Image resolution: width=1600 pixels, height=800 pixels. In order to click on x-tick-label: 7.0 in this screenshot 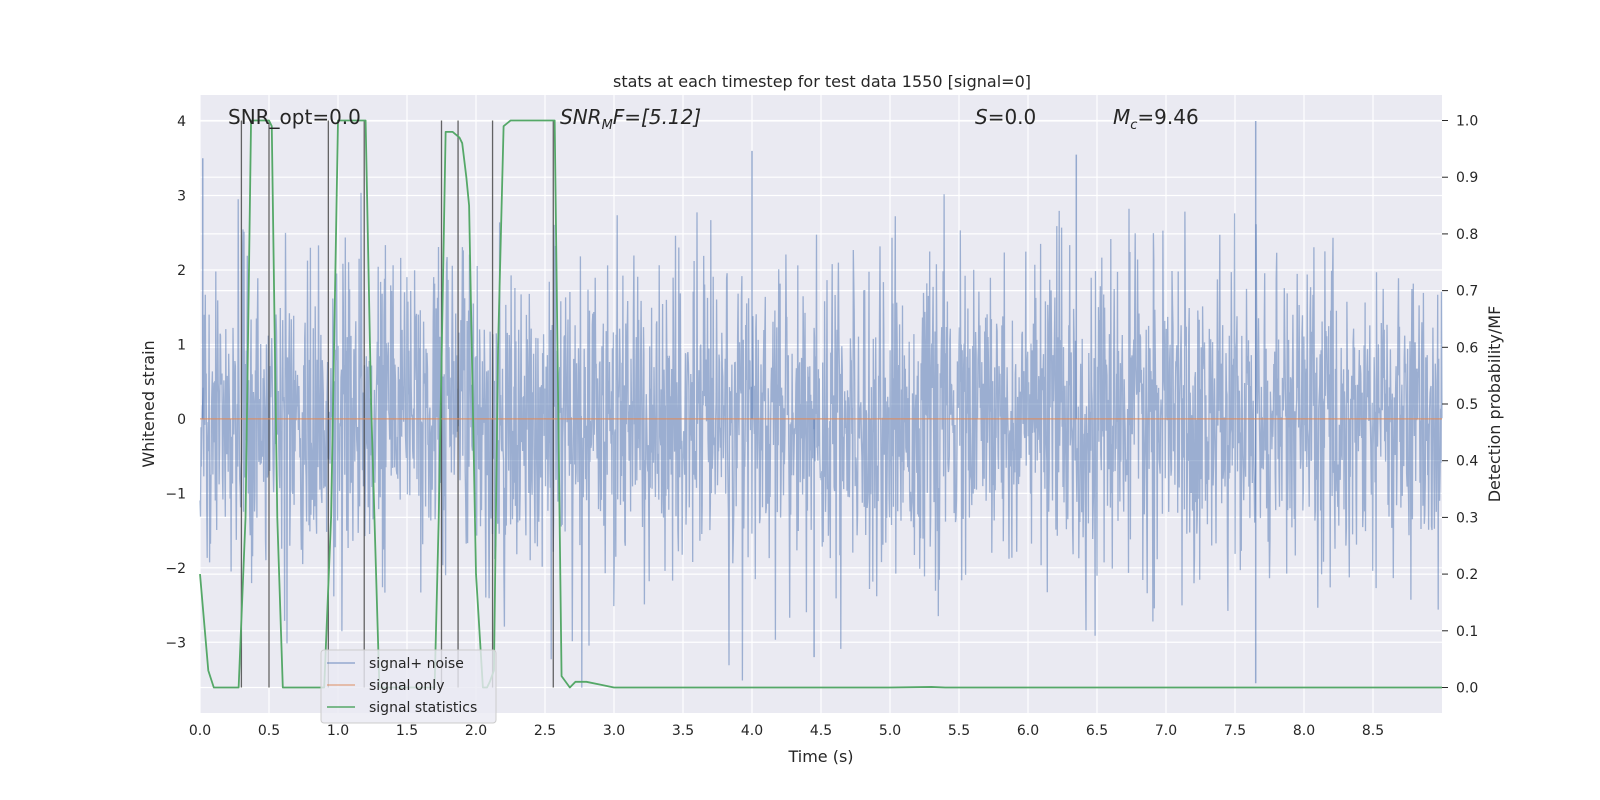, I will do `click(1166, 731)`.